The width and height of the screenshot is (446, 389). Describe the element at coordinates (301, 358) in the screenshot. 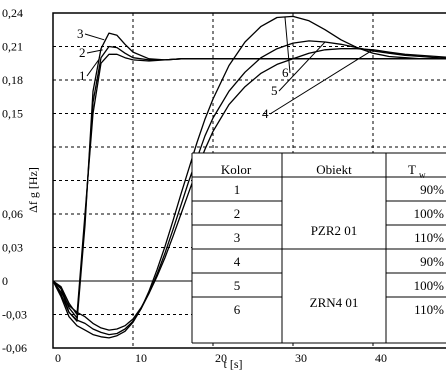

I see `x-tick-label: 30` at that location.